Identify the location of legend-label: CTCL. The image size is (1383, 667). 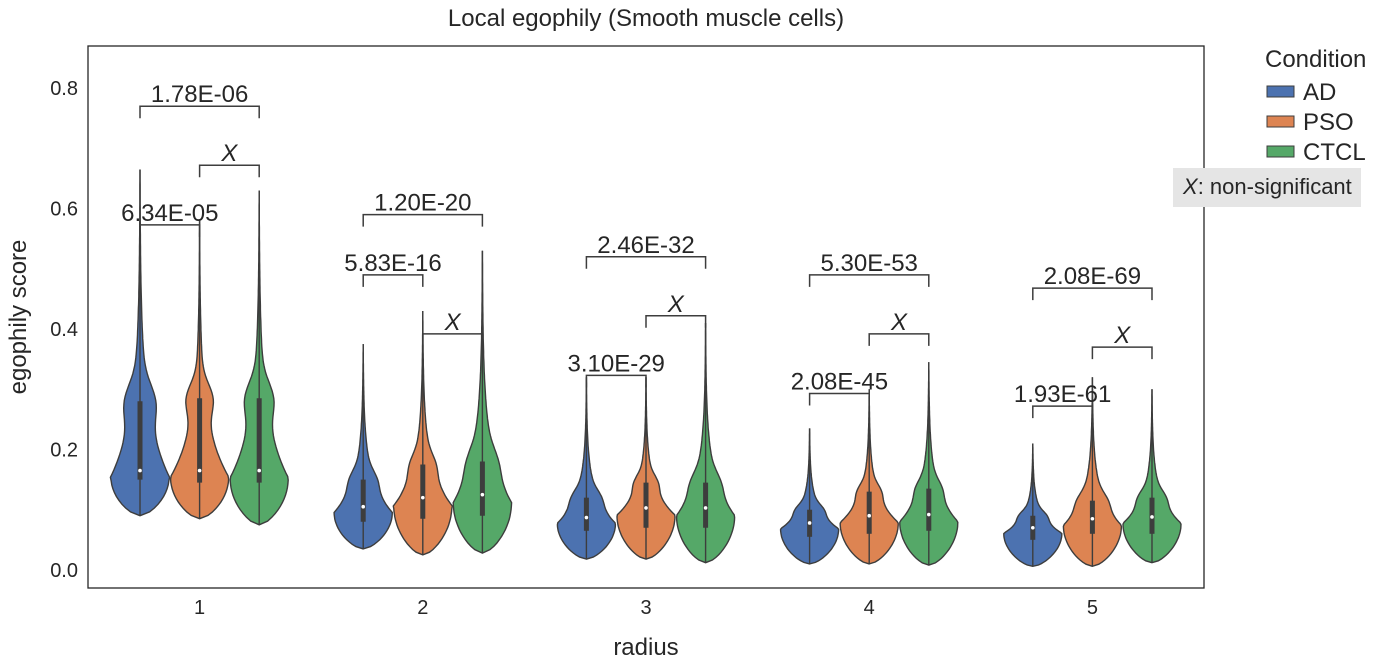
(1334, 152).